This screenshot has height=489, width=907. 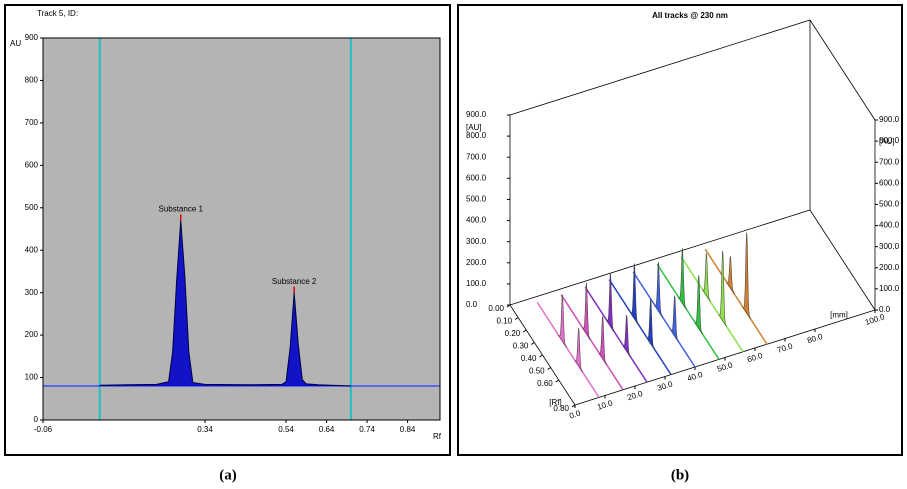 I want to click on chart-title: All tracks @ 230 nm, so click(x=690, y=15).